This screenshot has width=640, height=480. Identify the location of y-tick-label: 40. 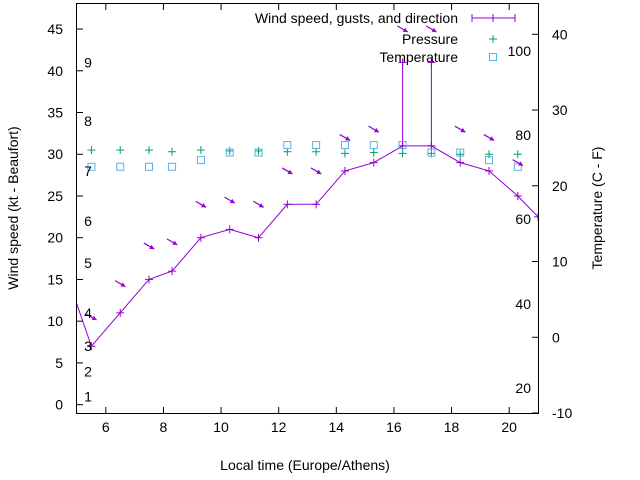
(55, 71).